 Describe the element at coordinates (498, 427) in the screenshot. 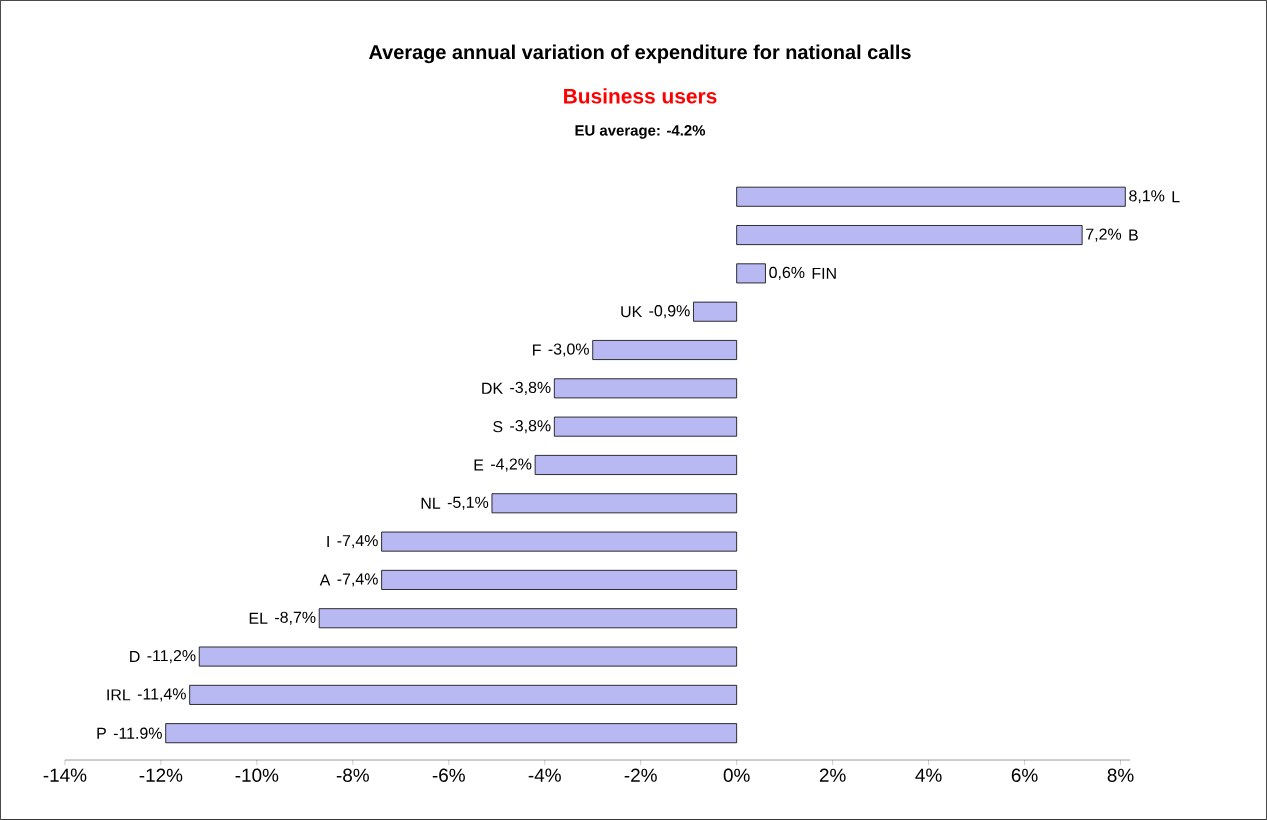

I see `y-tick-label: S` at that location.